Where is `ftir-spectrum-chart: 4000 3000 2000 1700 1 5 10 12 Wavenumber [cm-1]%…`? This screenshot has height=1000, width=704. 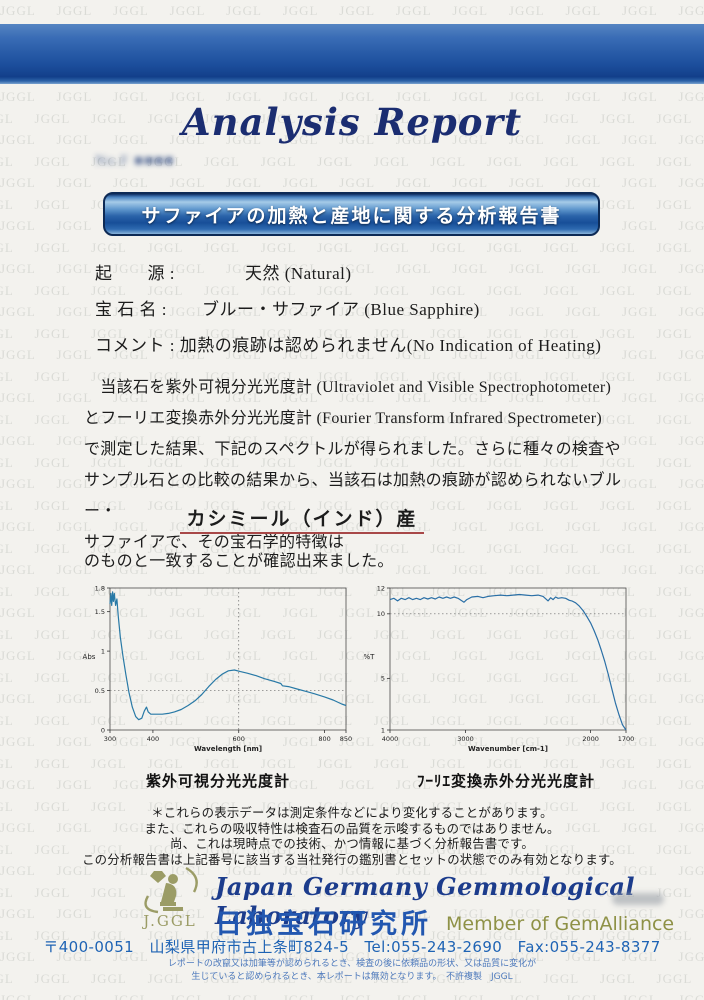 ftir-spectrum-chart: 4000 3000 2000 1700 1 5 10 12 Wavenumber [cm-1]%… is located at coordinates (499, 668).